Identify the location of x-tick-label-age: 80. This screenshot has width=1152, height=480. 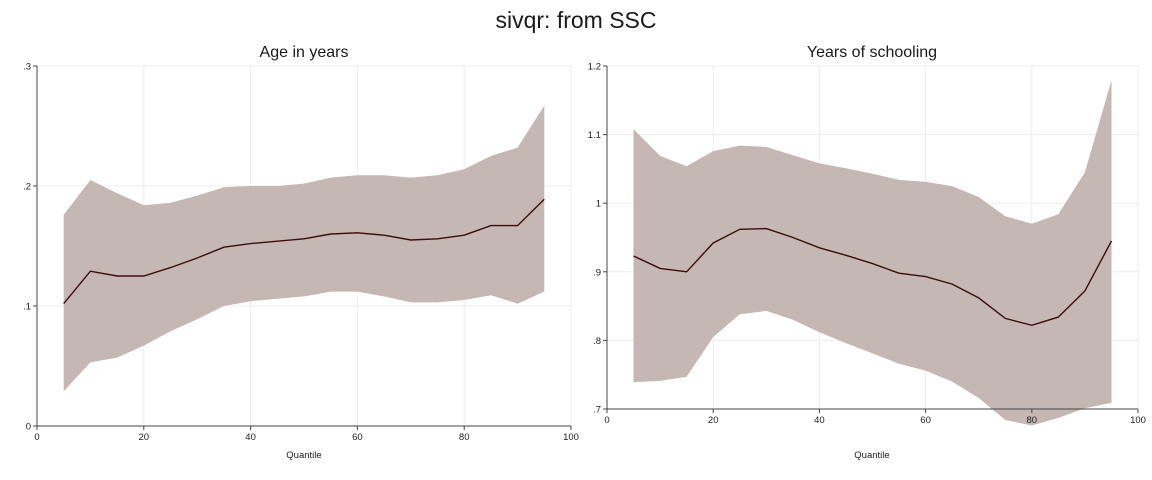
(464, 437).